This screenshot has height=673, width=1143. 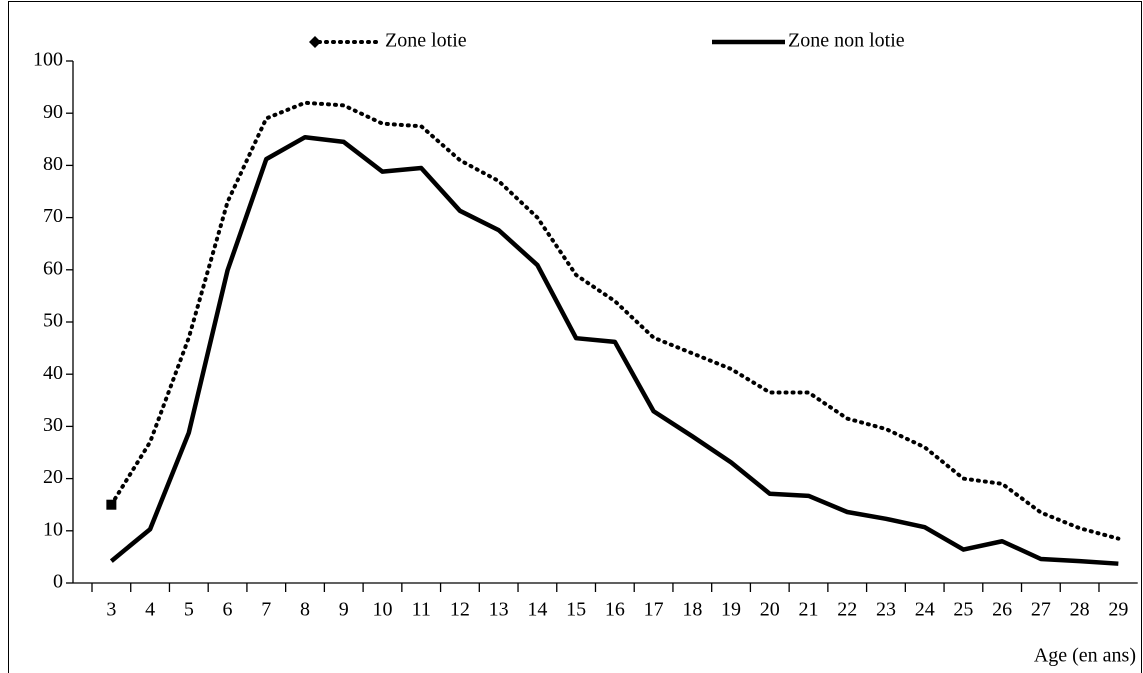 What do you see at coordinates (847, 610) in the screenshot?
I see `x-tick-label: 22` at bounding box center [847, 610].